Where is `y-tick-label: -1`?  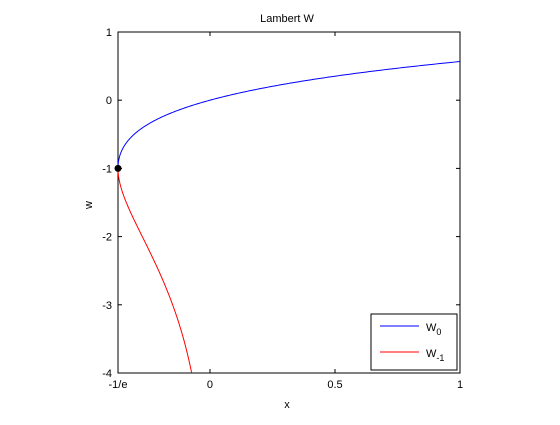 y-tick-label: -1 is located at coordinates (107, 169).